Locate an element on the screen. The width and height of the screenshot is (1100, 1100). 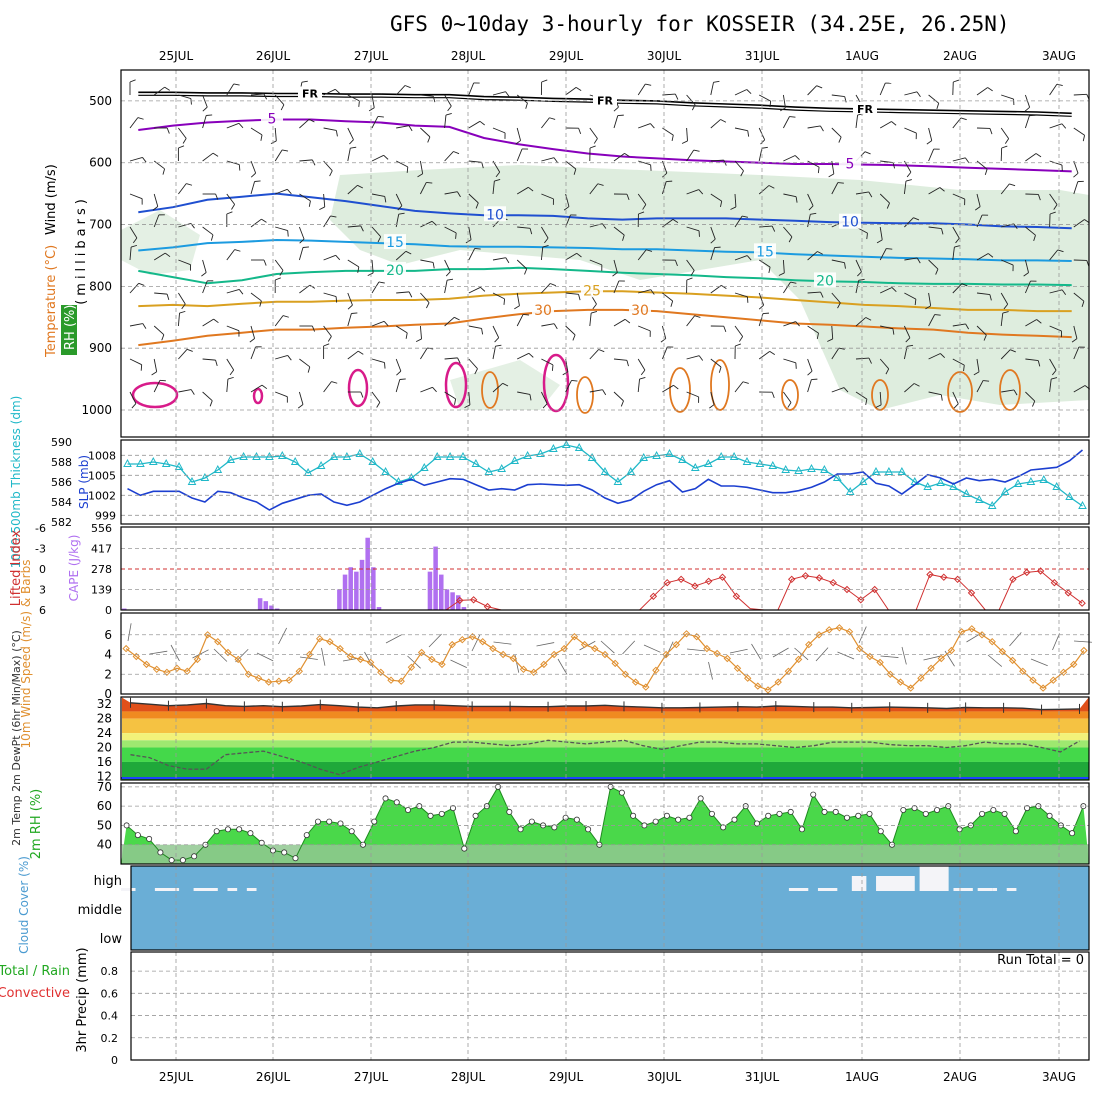
cape-tick-label: 556 is located at coordinates (101, 528).